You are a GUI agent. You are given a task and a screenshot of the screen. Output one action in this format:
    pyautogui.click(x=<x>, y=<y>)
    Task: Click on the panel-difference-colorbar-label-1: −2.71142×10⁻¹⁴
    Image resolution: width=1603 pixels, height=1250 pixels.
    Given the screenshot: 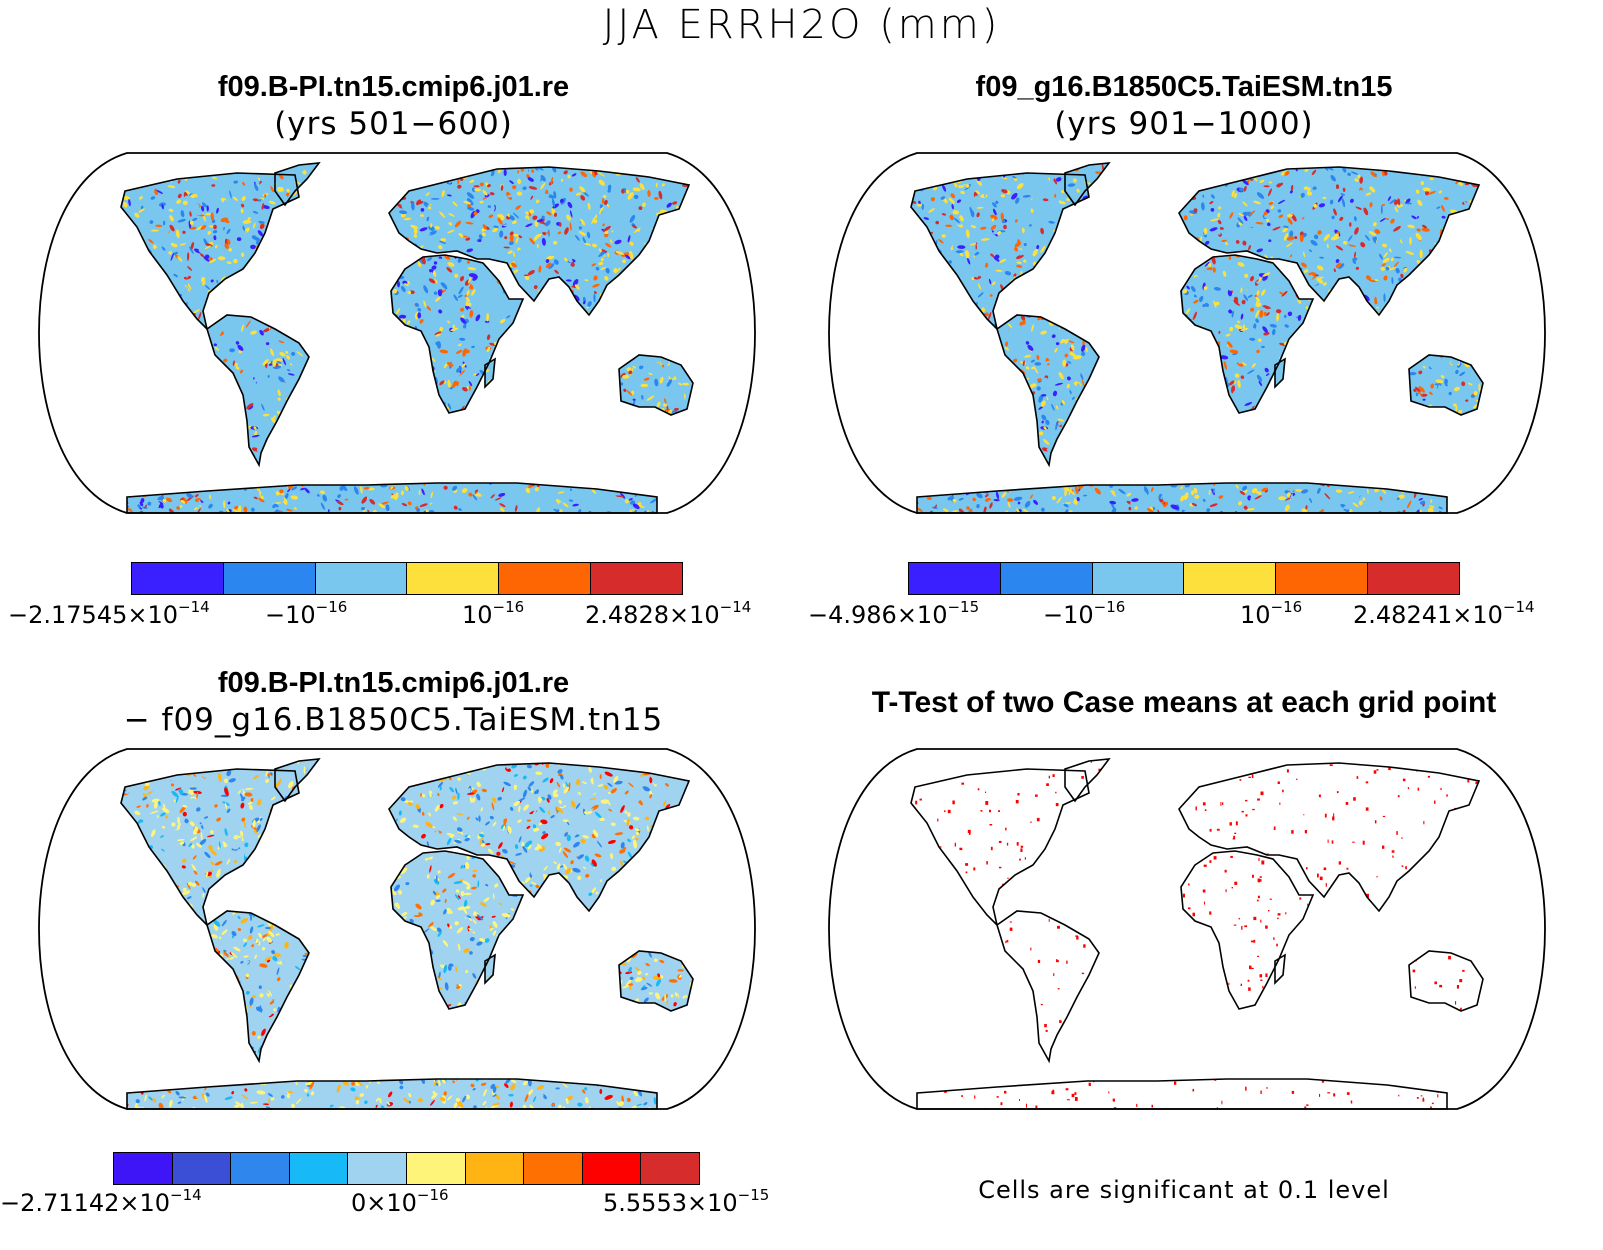 What is the action you would take?
    pyautogui.click(x=101, y=1201)
    